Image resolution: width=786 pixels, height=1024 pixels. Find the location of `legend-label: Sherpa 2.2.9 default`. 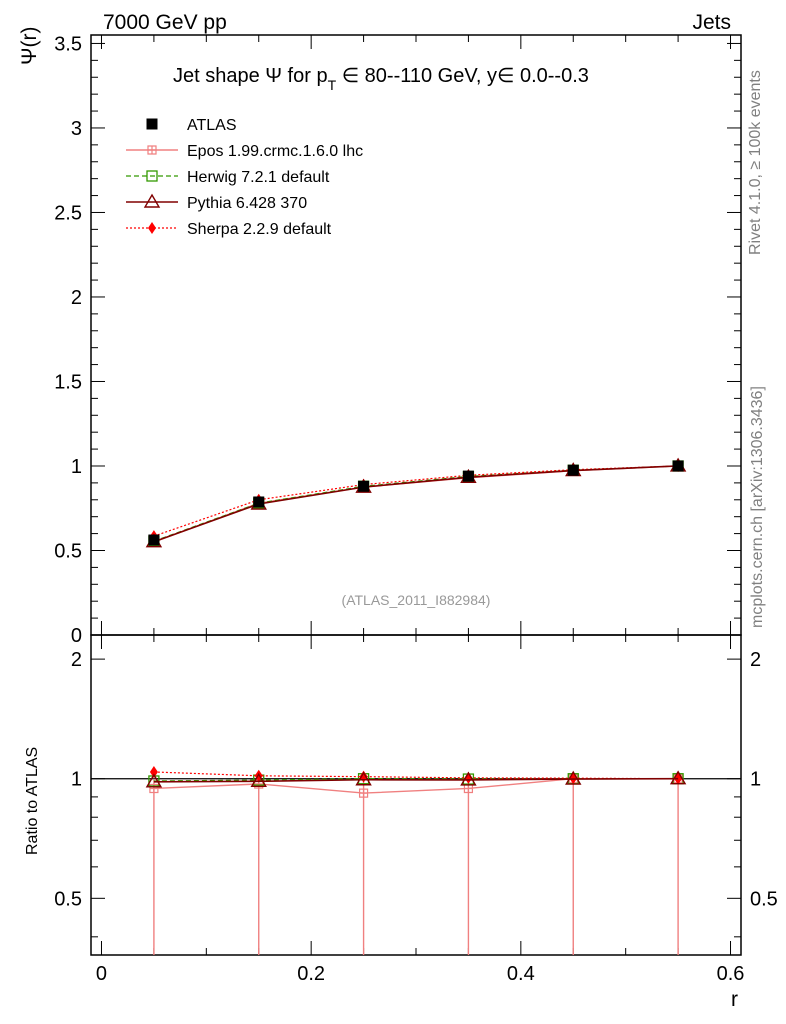

legend-label: Sherpa 2.2.9 default is located at coordinates (259, 229).